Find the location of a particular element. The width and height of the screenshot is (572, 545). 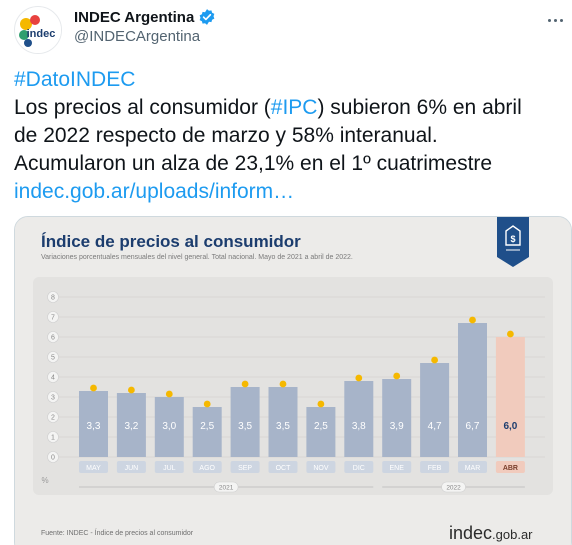

x-category-label: NOV is located at coordinates (321, 468).